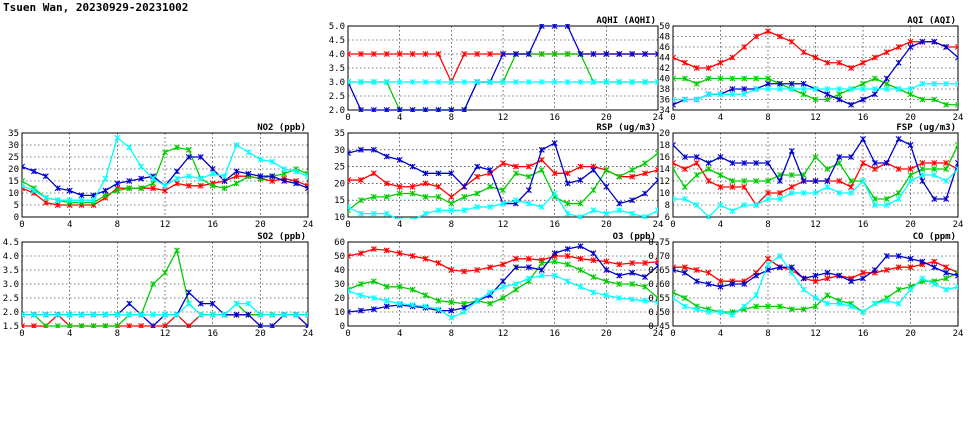 The height and width of the screenshot is (447, 975). I want to click on chart-title: FSP (ug/m3), so click(926, 128).